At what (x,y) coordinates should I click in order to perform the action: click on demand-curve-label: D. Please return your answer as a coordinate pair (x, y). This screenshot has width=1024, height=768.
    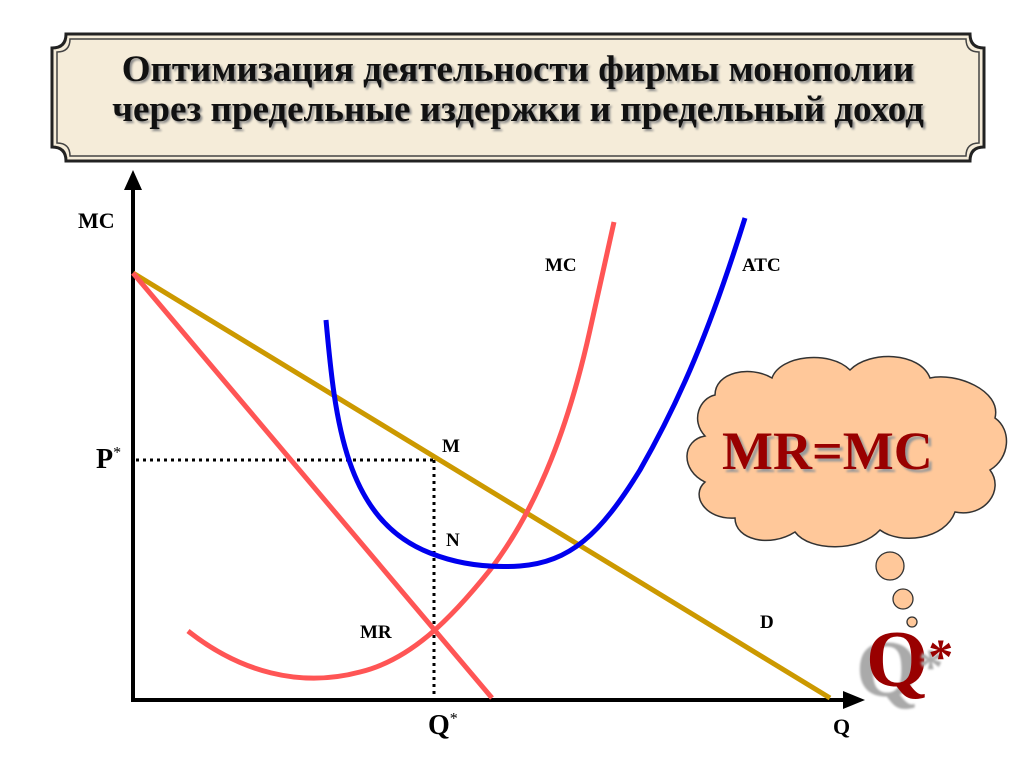
    Looking at the image, I should click on (767, 622).